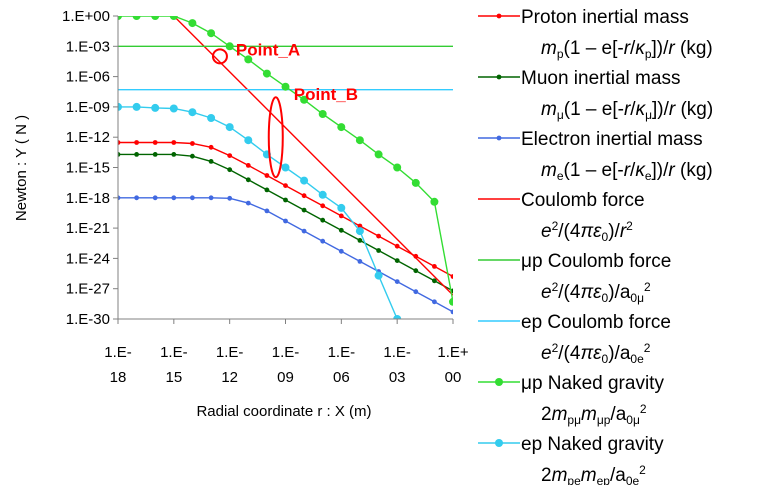  Describe the element at coordinates (592, 383) in the screenshot. I see `legend-label: μp Naked gravity` at that location.